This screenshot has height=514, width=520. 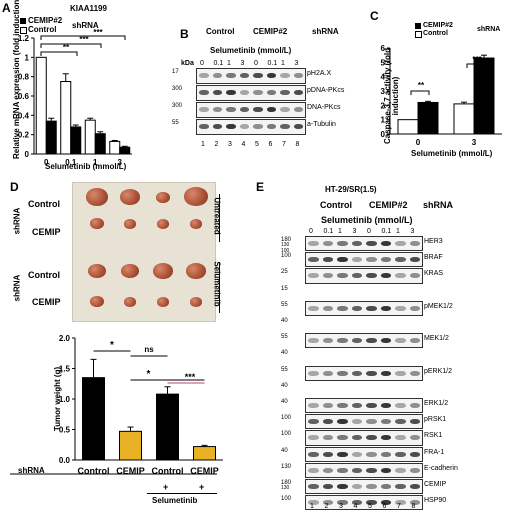 What do you see at coordinates (452, 153) in the screenshot?
I see `panel-c-xlabel: Selumetinib (mmol/L)` at bounding box center [452, 153].